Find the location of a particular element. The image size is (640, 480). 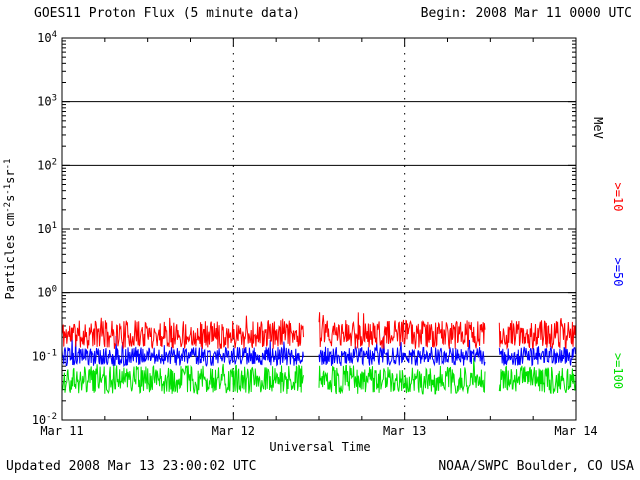

svg-text: 10¹ is located at coordinates (47, 228).